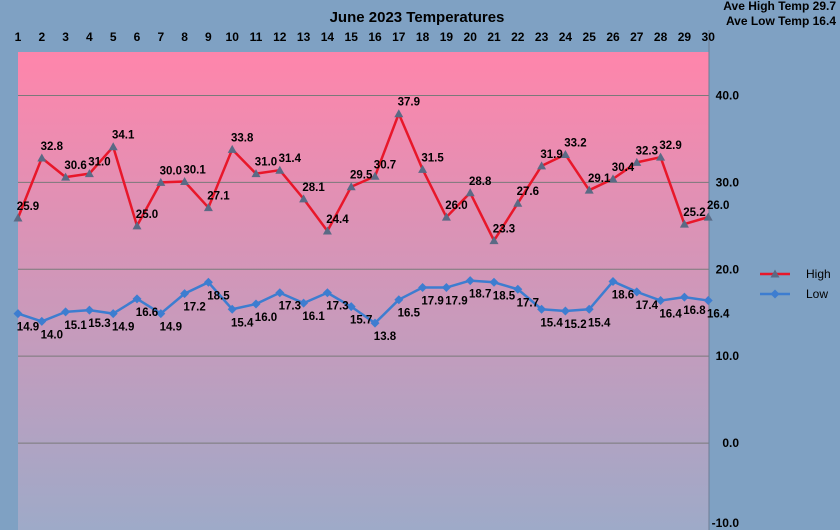 This screenshot has width=840, height=530. What do you see at coordinates (337, 220) in the screenshot?
I see `high-data-label: 24.4` at bounding box center [337, 220].